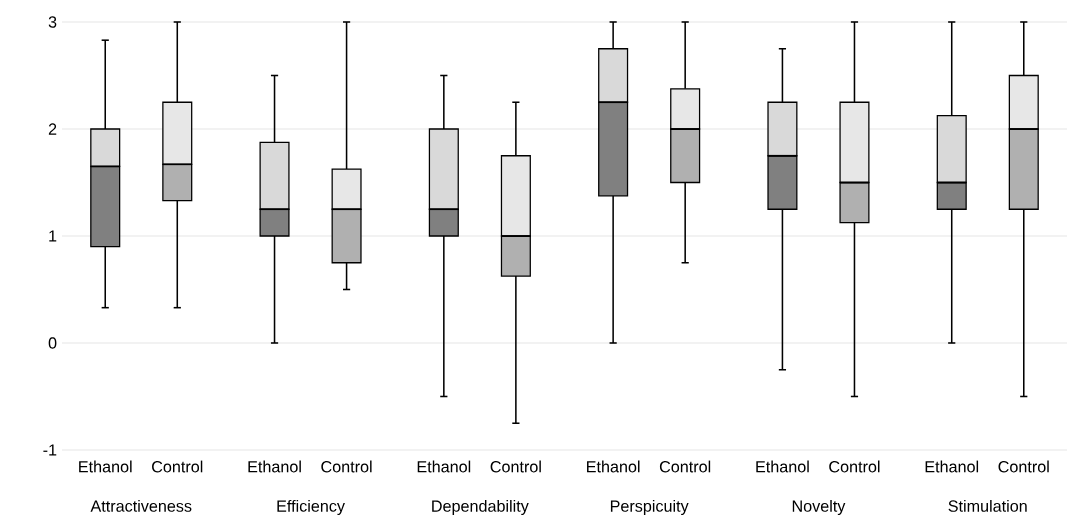 This screenshot has width=1072, height=532. I want to click on y-tick-label: 3, so click(52, 22).